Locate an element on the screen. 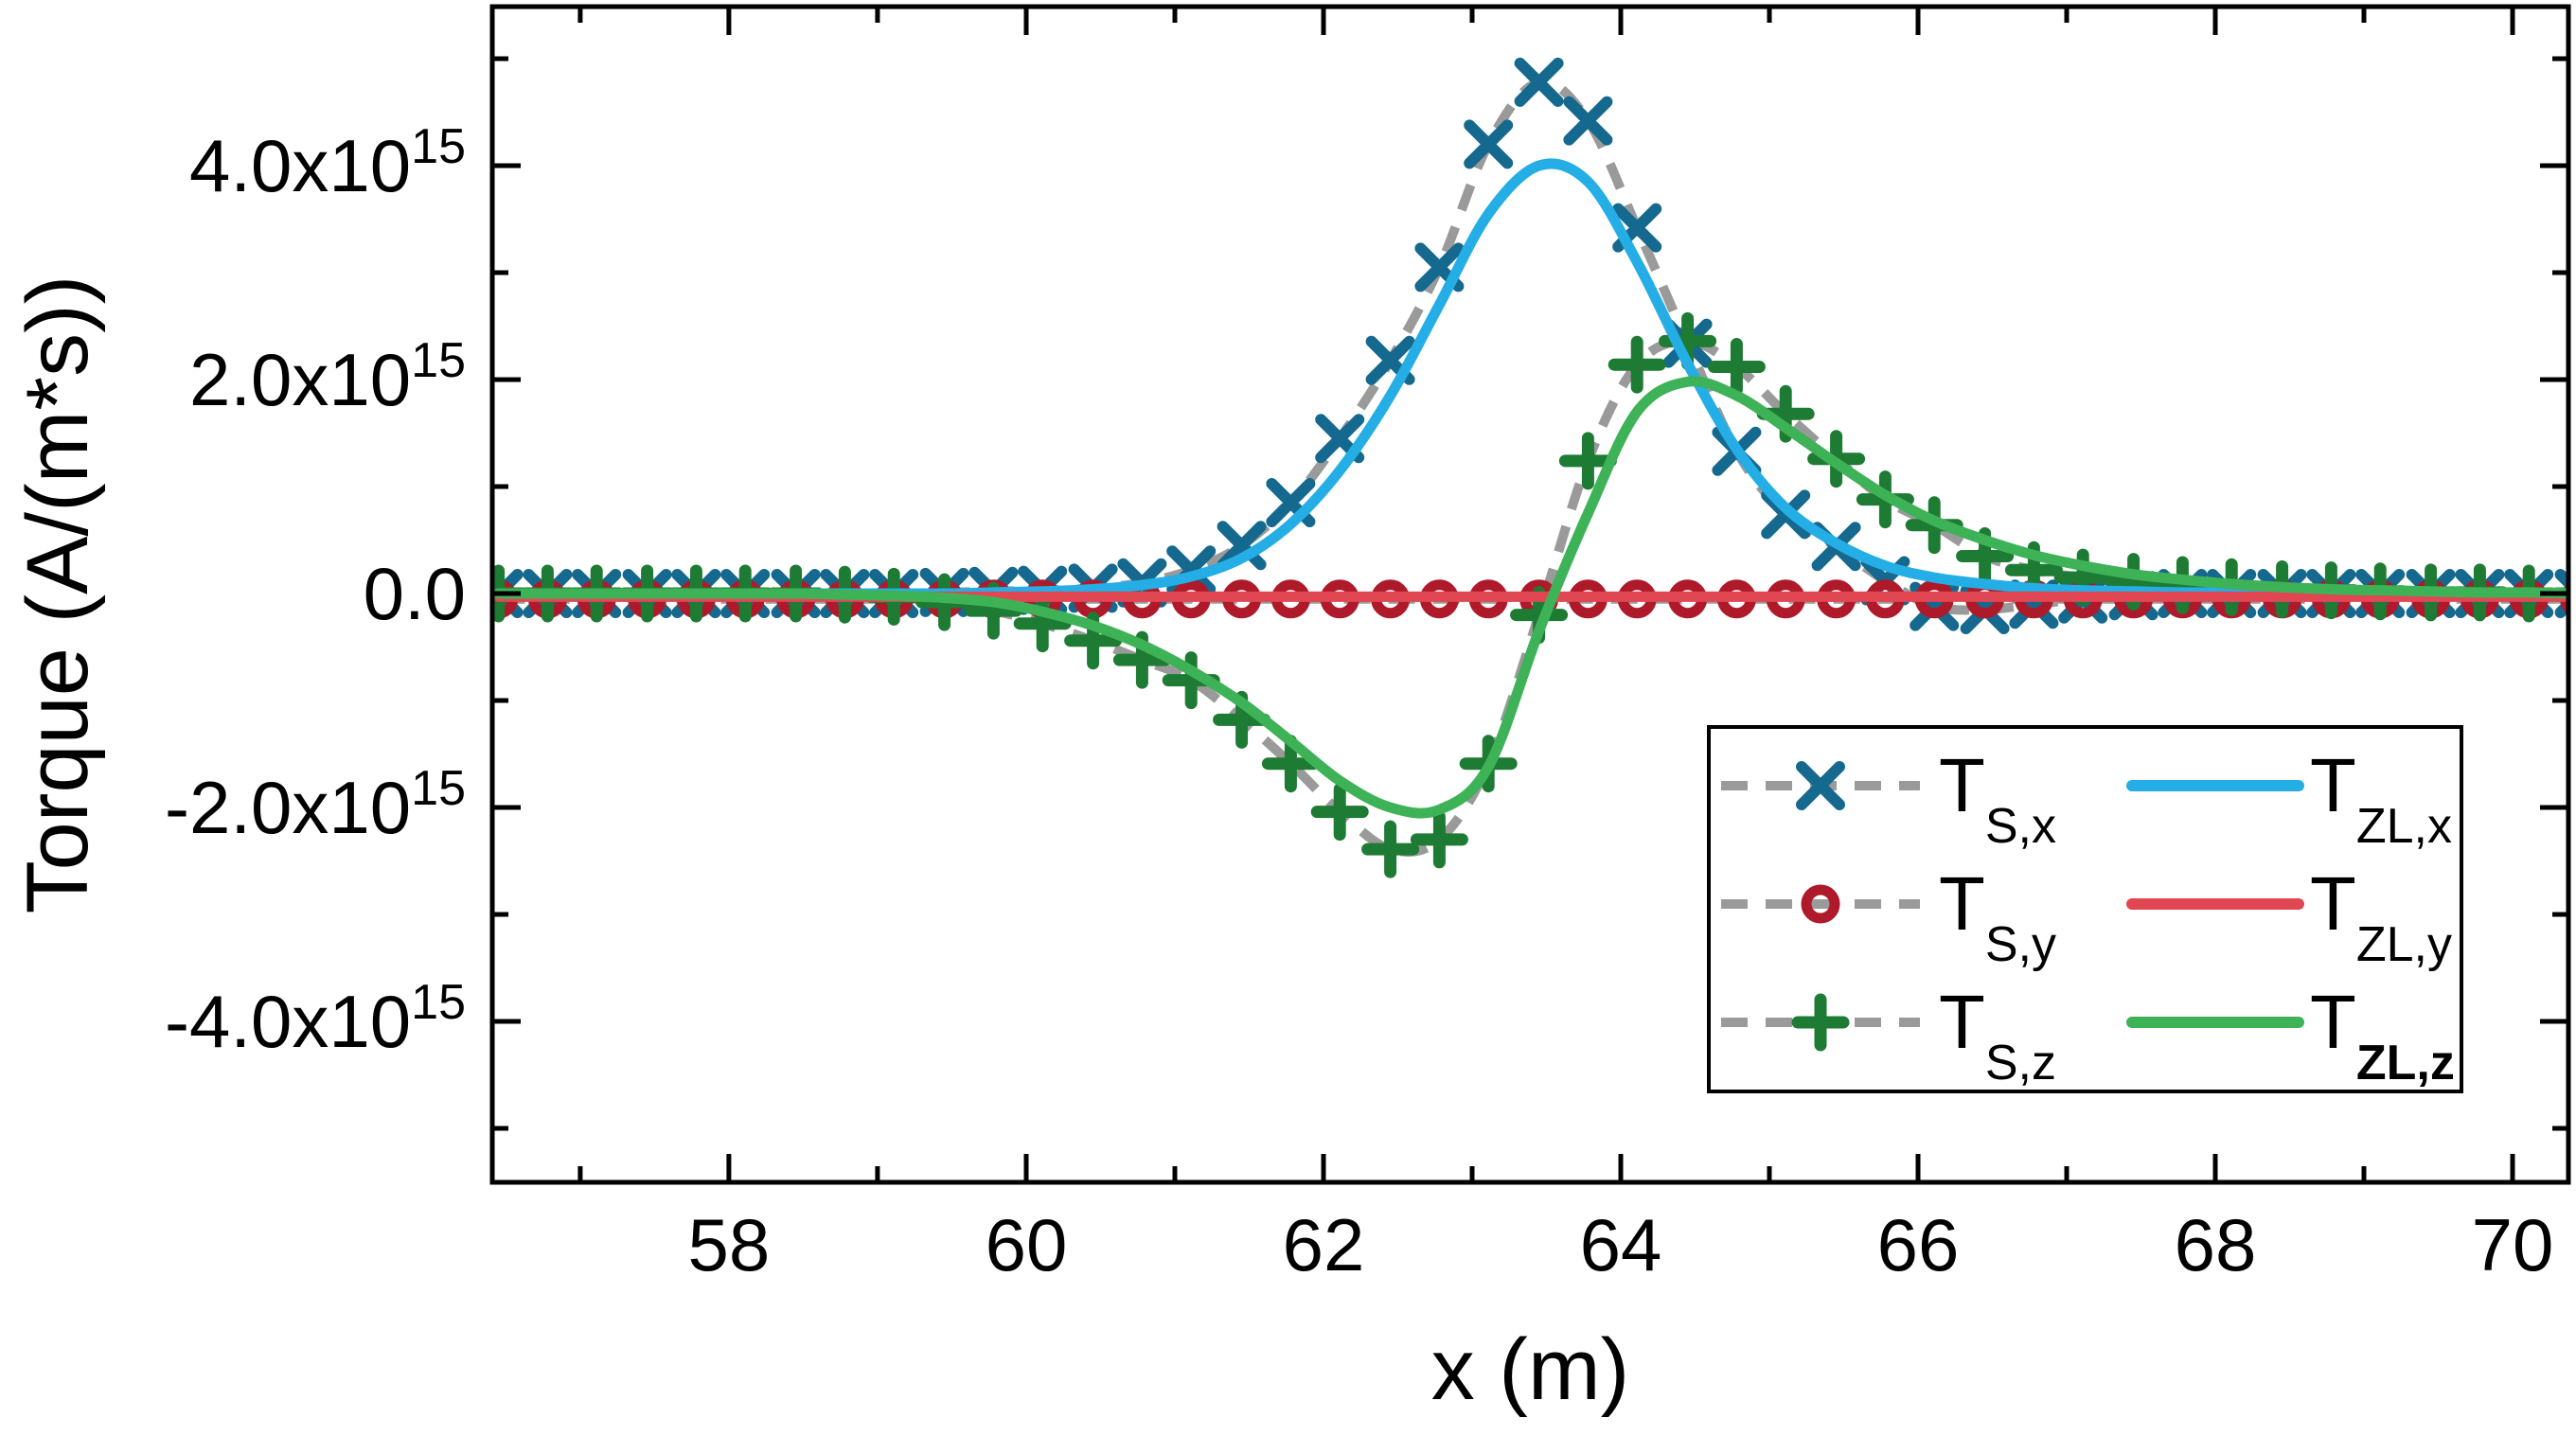  marker-circle-legend-T_S,y is located at coordinates (1820, 904).